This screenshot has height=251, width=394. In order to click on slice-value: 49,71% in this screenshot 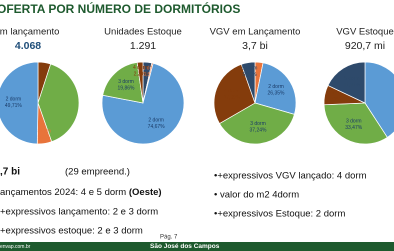, I will do `click(14, 106)`.